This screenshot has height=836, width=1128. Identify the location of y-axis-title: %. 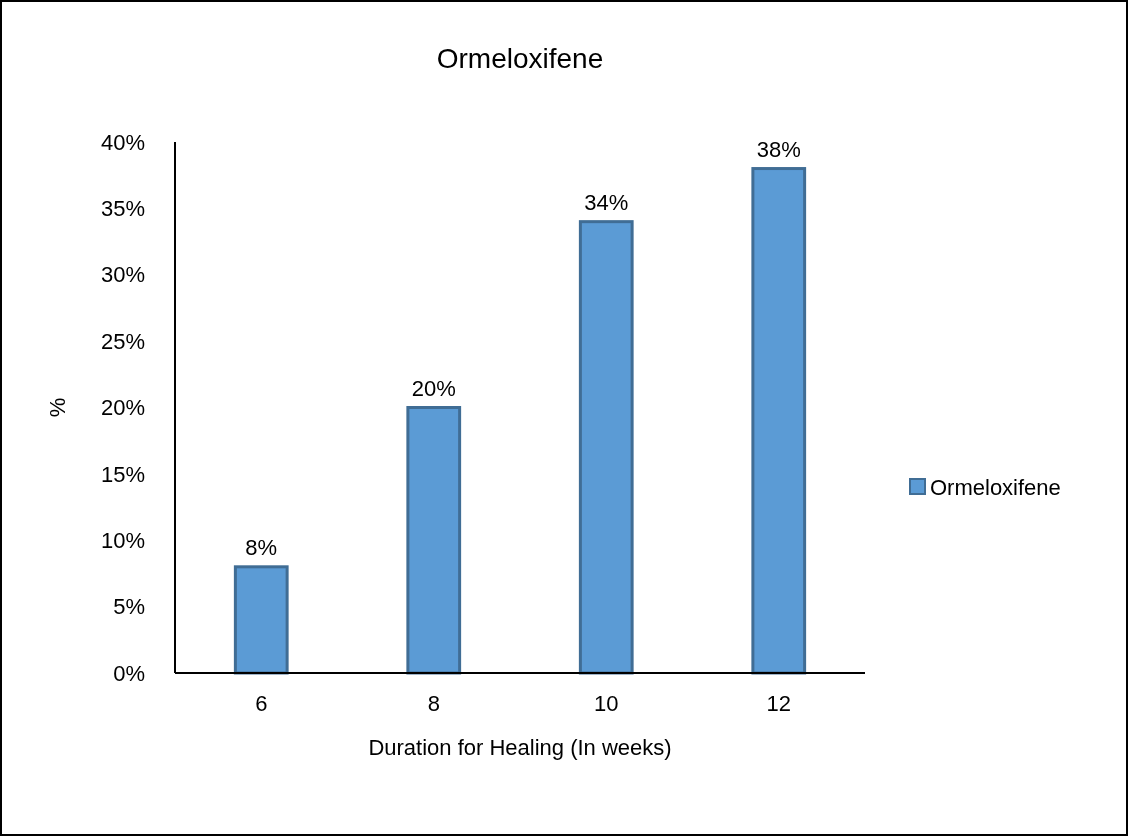
(57, 407).